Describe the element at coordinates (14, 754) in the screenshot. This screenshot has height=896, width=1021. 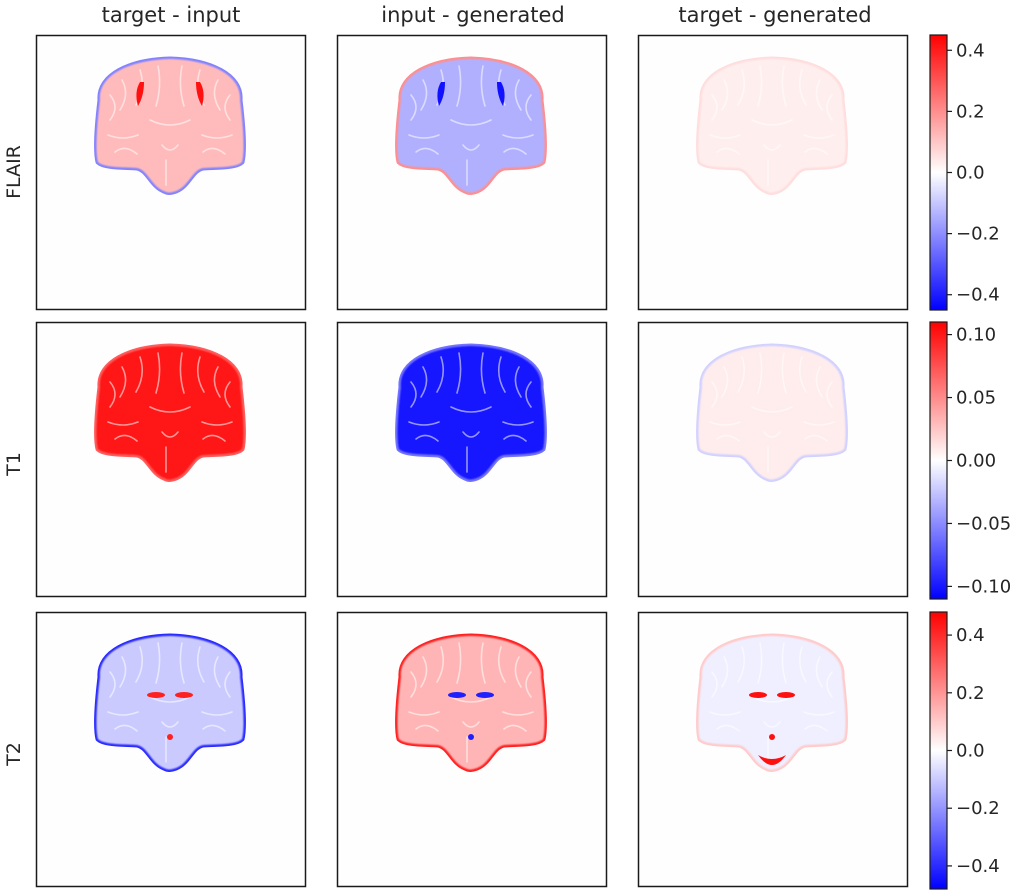
I see `row-label-t2: T2` at that location.